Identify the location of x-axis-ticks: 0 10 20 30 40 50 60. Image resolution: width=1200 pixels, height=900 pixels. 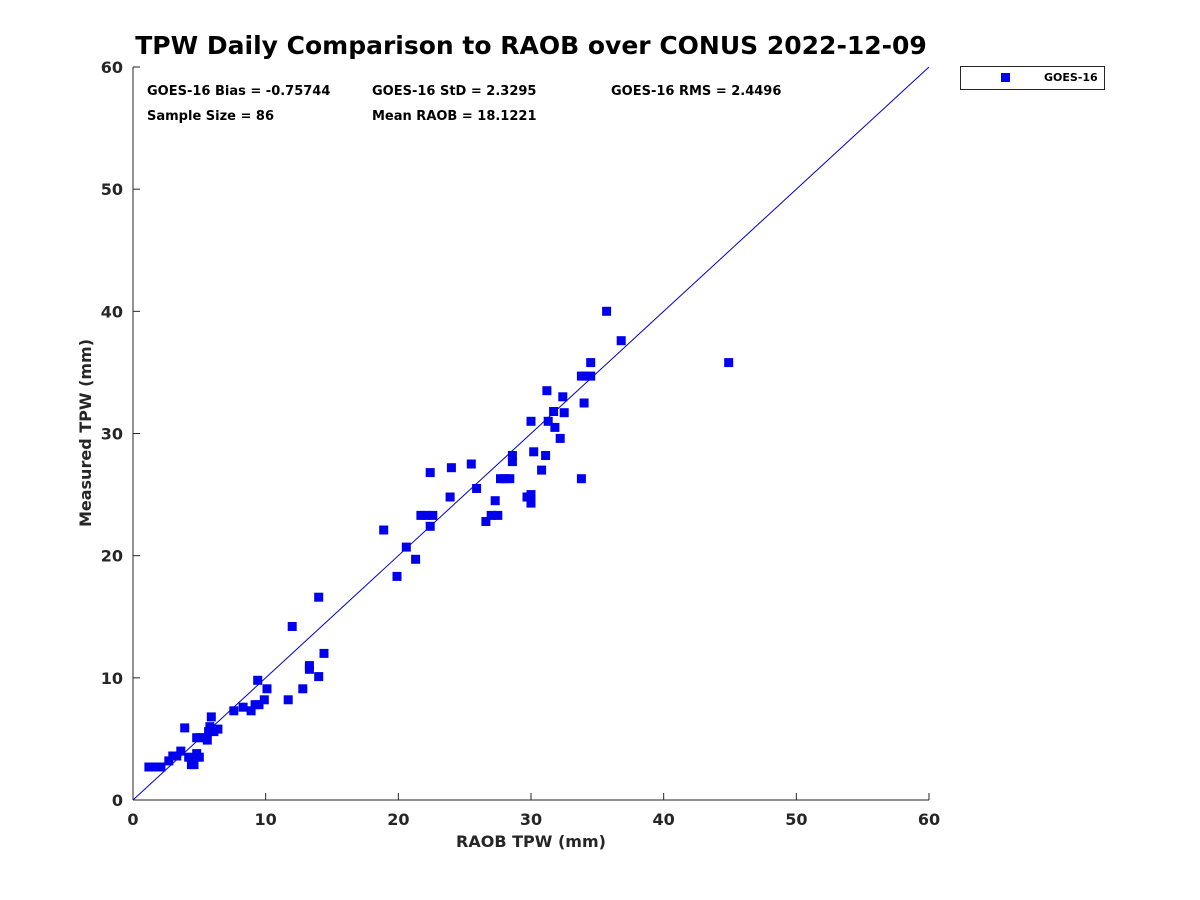
(533, 811).